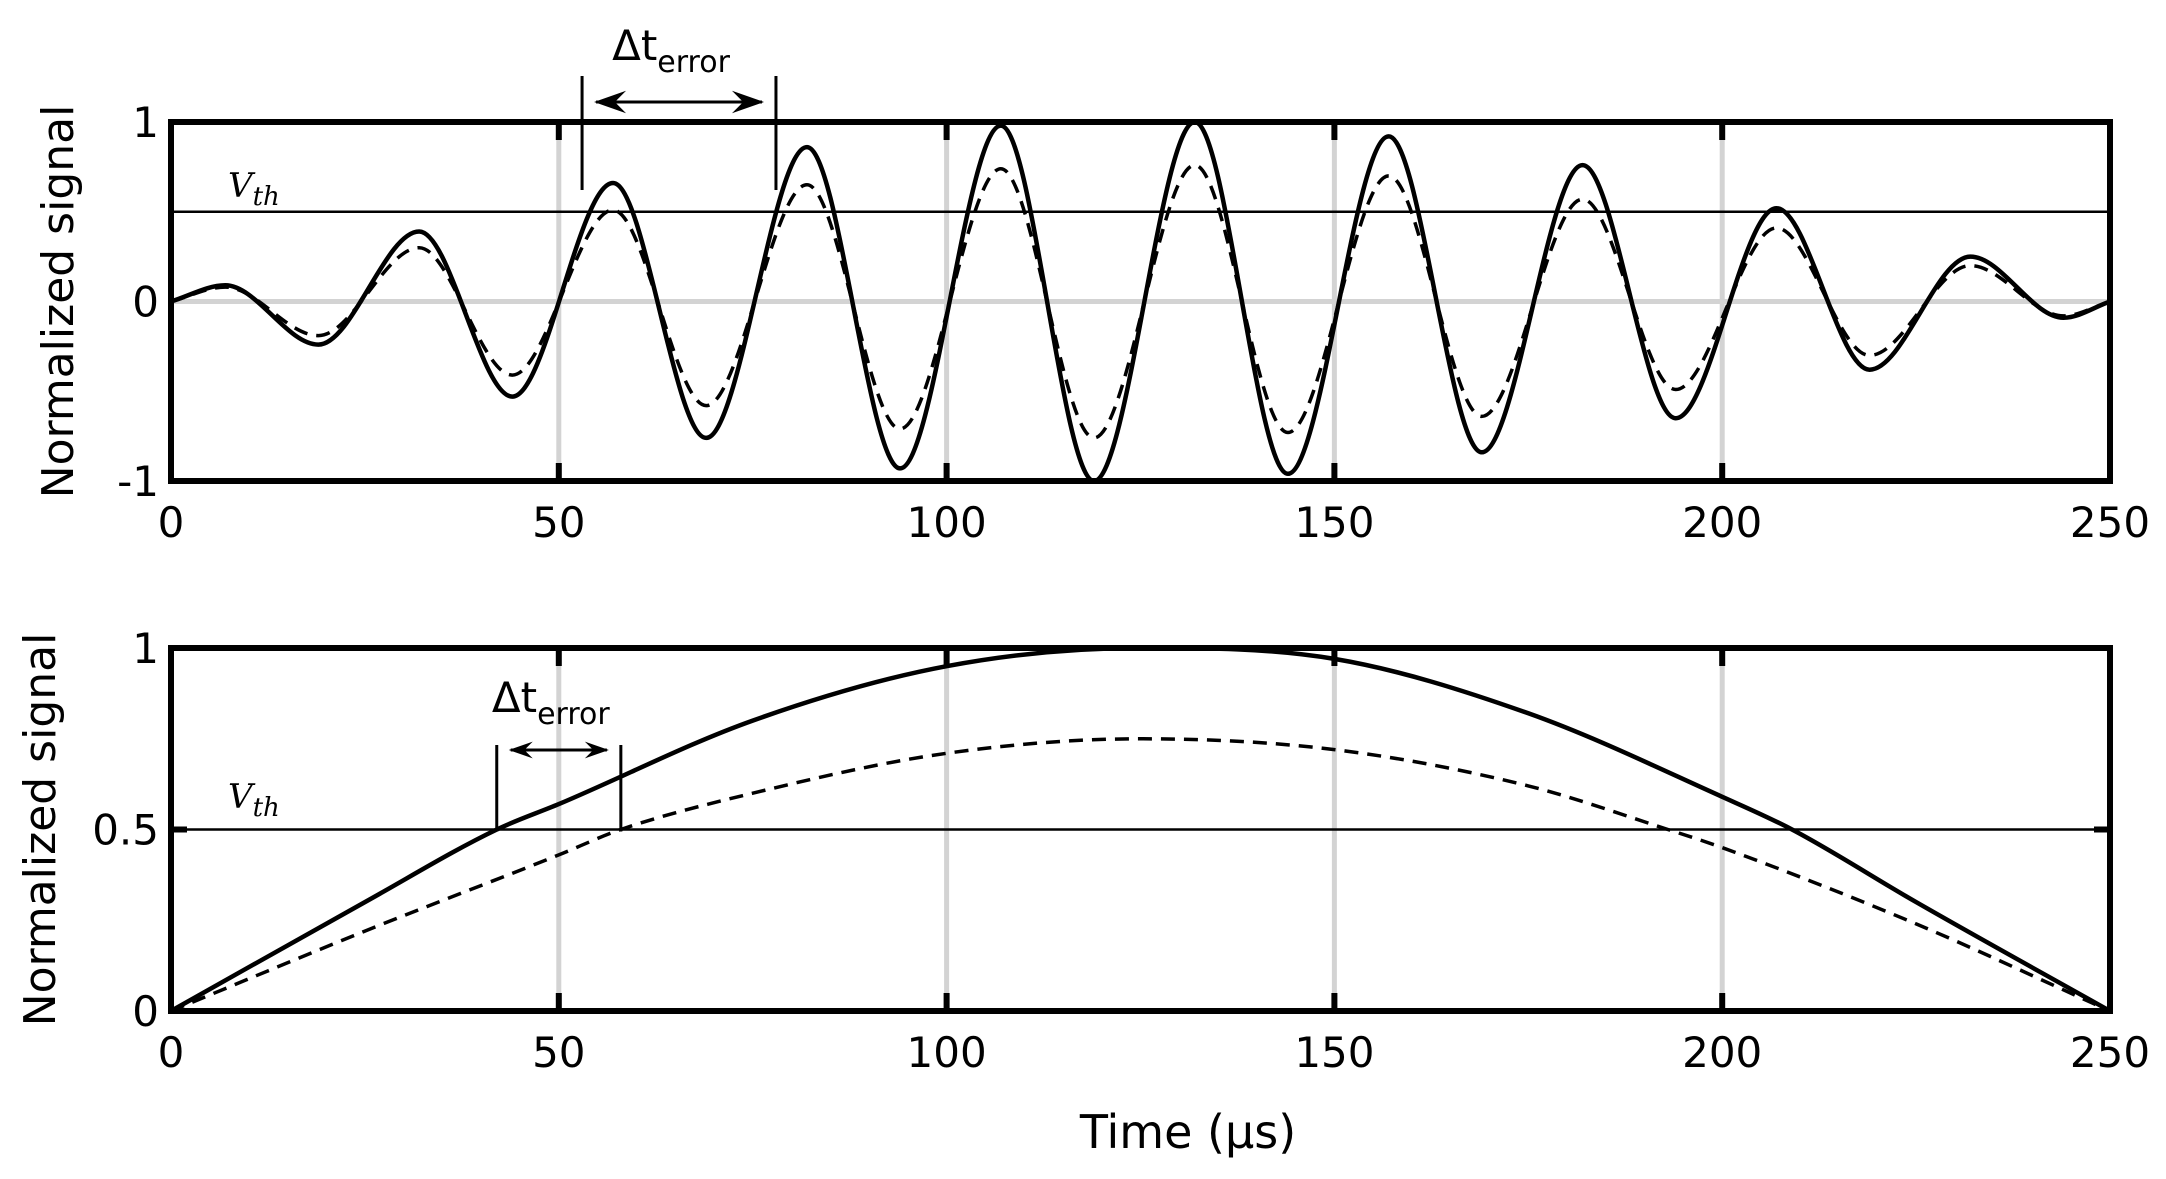 The height and width of the screenshot is (1179, 2166). What do you see at coordinates (125, 830) in the screenshot?
I see `y-tick-label: 0.5` at bounding box center [125, 830].